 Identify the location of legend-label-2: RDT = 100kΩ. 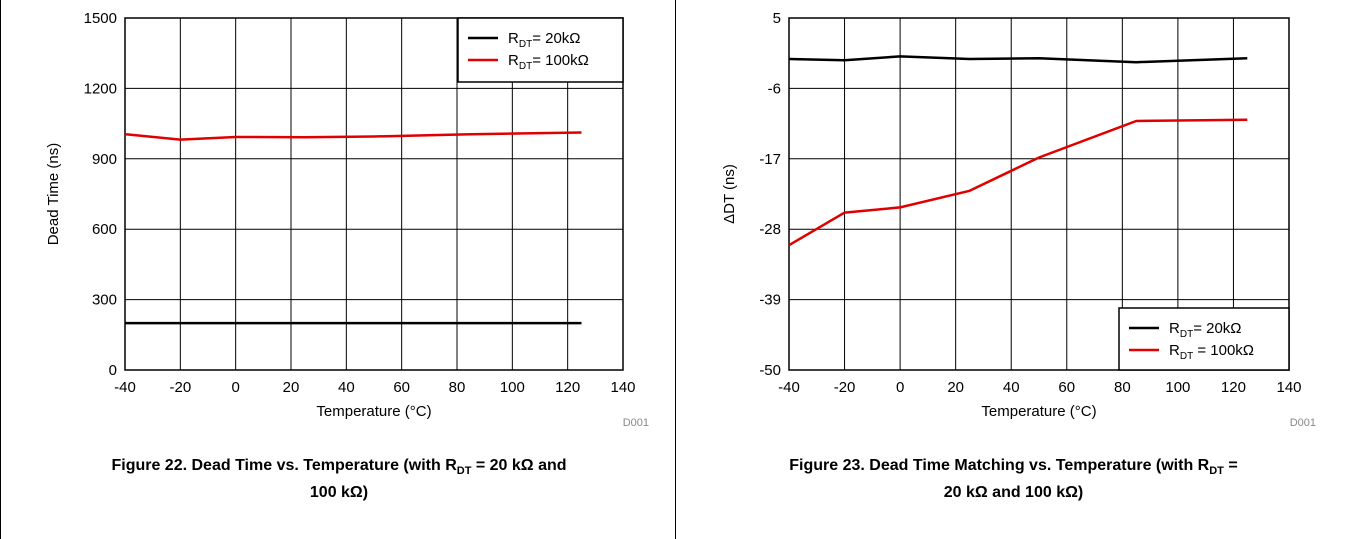
(1211, 352).